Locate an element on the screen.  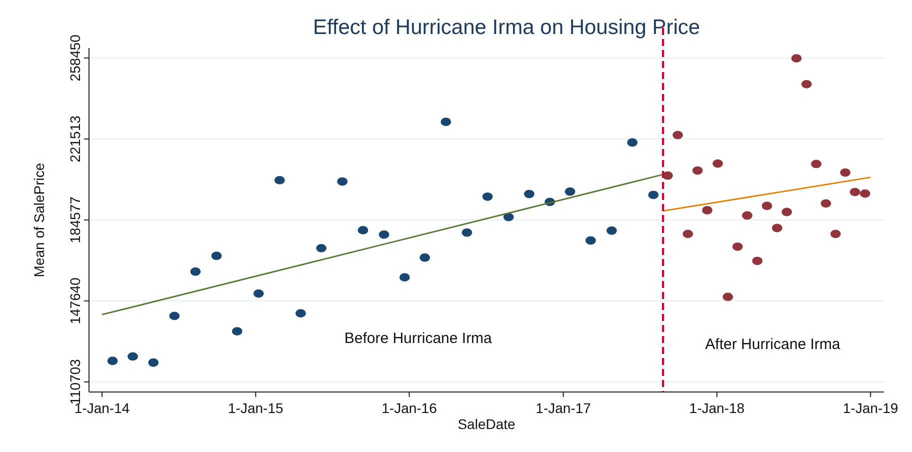
x-tick-label: 1-Jan-15 is located at coordinates (256, 408).